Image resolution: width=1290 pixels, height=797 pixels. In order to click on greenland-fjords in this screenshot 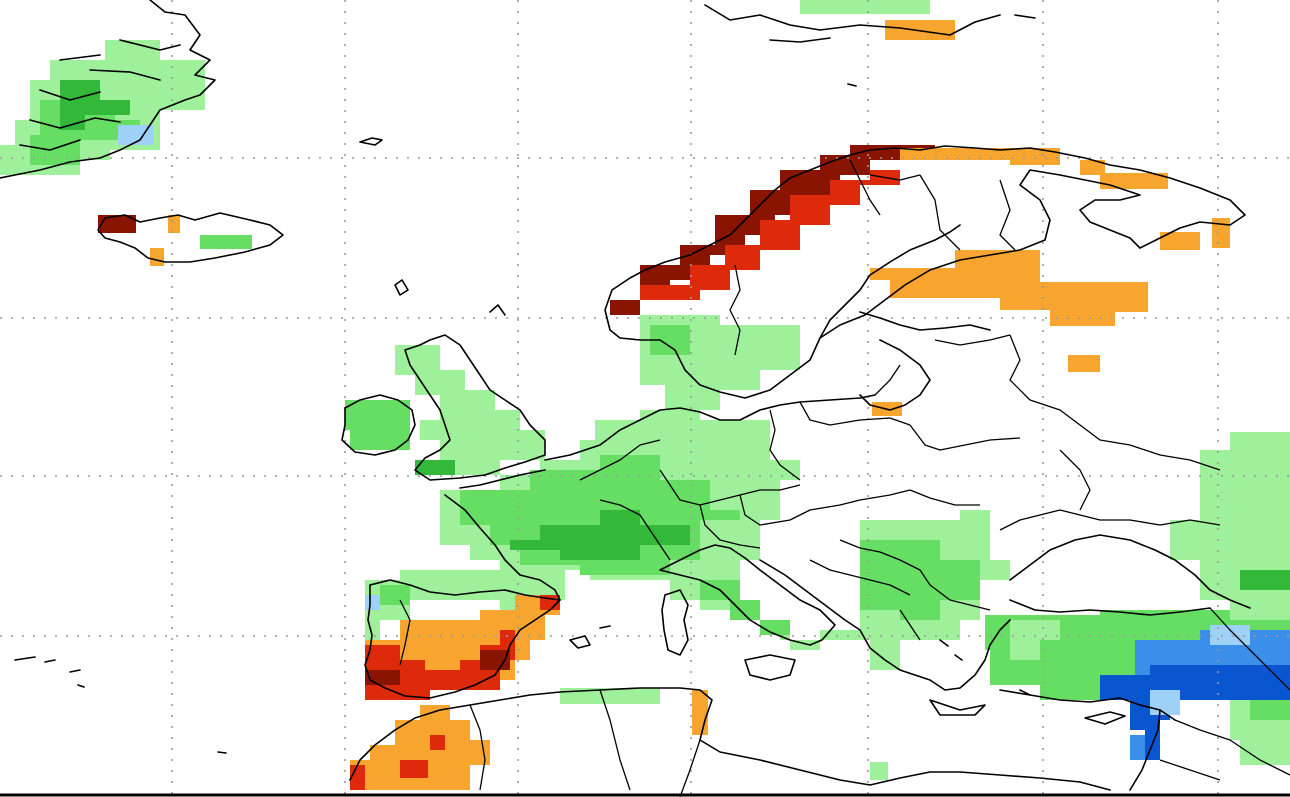, I will do `click(100, 95)`.